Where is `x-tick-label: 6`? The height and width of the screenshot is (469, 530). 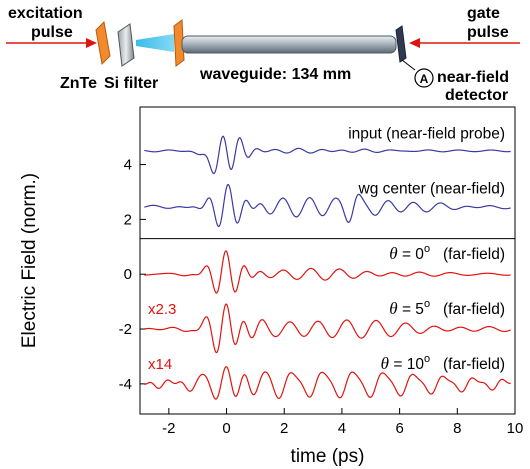 x-tick-label: 6 is located at coordinates (399, 428).